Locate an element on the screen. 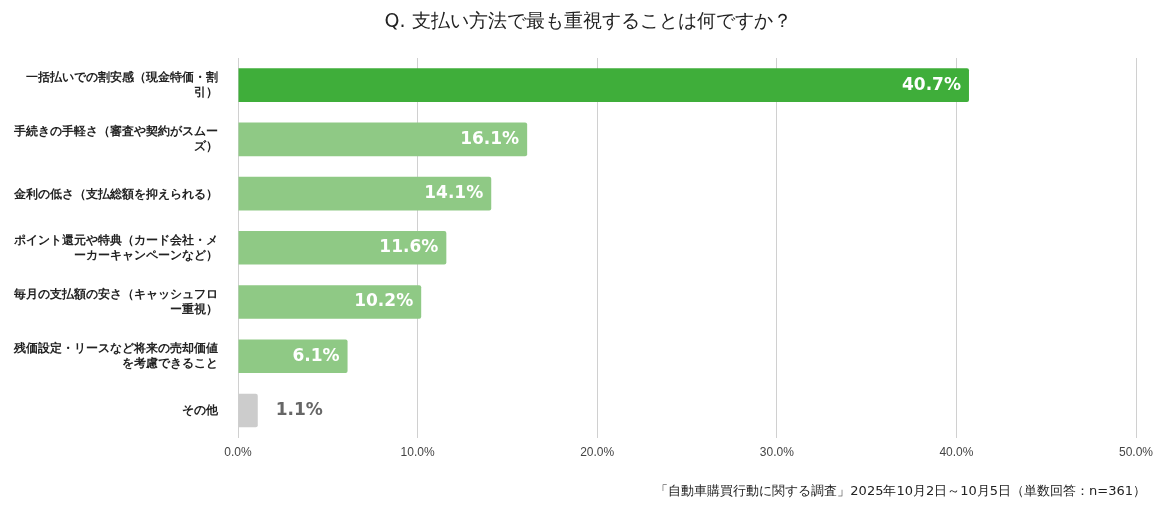 The height and width of the screenshot is (514, 1176). y-tick-label: 残価設定・リースなど将来の売却価値を考慮できること is located at coordinates (115, 356).